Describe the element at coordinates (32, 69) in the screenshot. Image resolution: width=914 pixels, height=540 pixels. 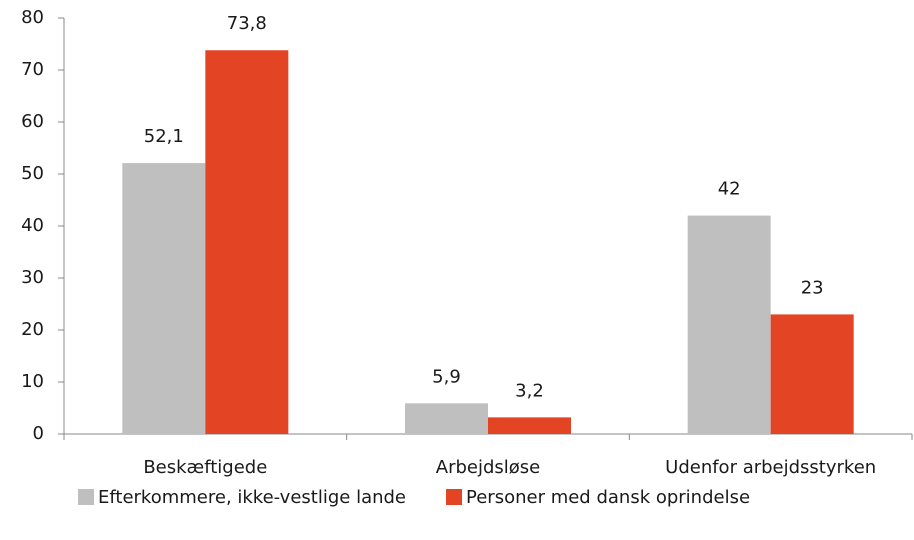
I see `y-tick-label: 70` at that location.